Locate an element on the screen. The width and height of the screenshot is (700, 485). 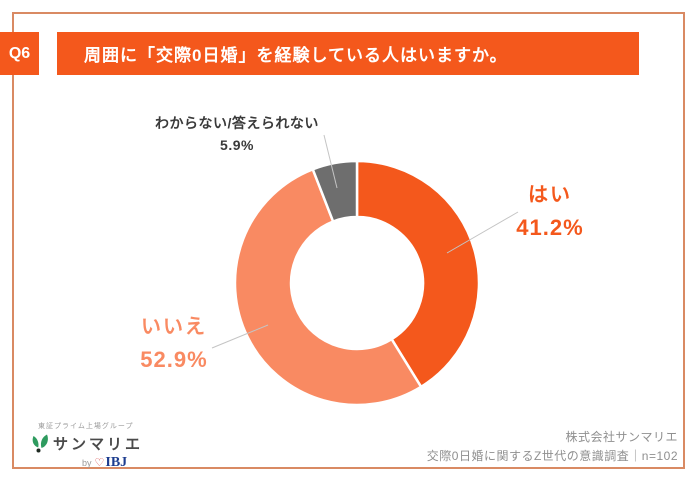
leaf-icon is located at coordinates (40, 443).